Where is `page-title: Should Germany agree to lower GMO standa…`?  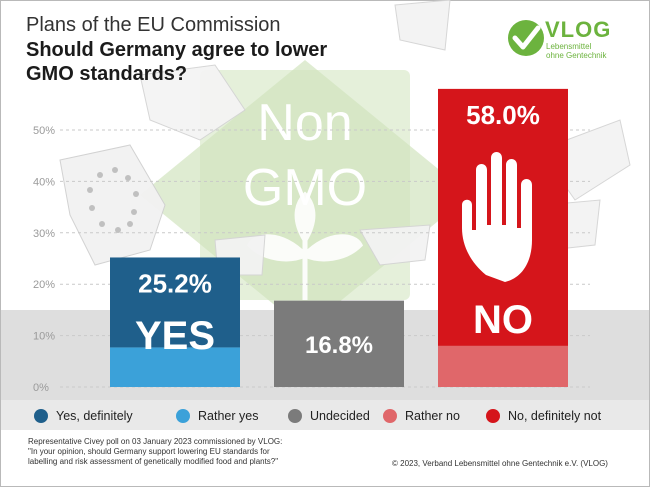 page-title: Should Germany agree to lower GMO standa… is located at coordinates (177, 62).